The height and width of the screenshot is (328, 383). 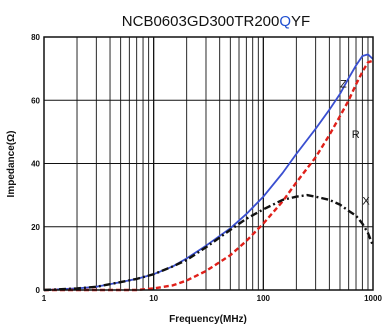 What do you see at coordinates (373, 298) in the screenshot?
I see `x-tick-label: 1000` at bounding box center [373, 298].